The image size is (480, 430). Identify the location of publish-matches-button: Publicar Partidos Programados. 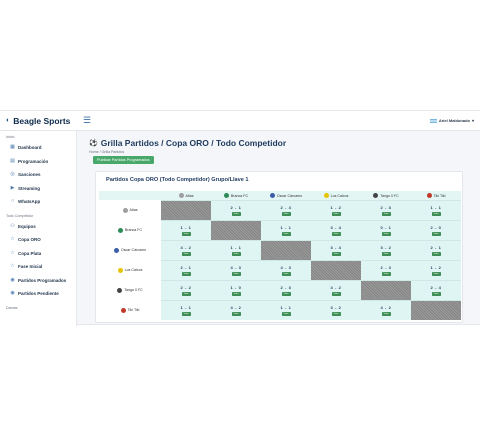
(123, 160).